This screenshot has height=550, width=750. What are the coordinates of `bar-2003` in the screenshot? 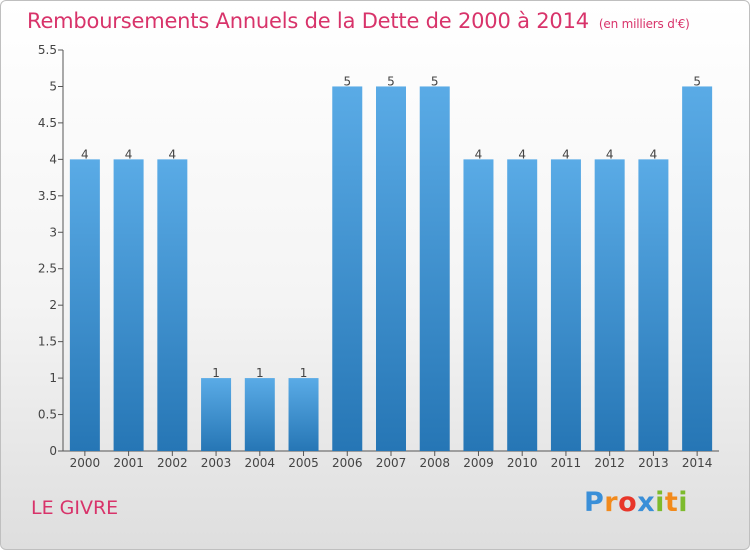 It's located at (216, 414).